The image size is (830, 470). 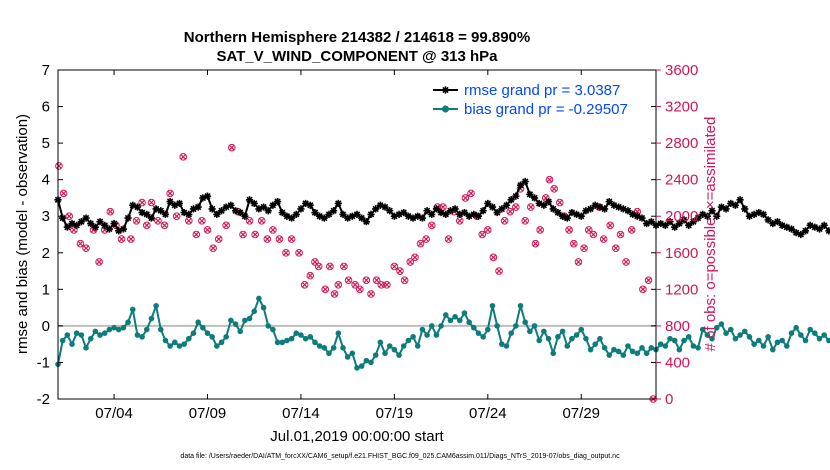 What do you see at coordinates (46, 70) in the screenshot?
I see `y-tick-label: 7` at bounding box center [46, 70].